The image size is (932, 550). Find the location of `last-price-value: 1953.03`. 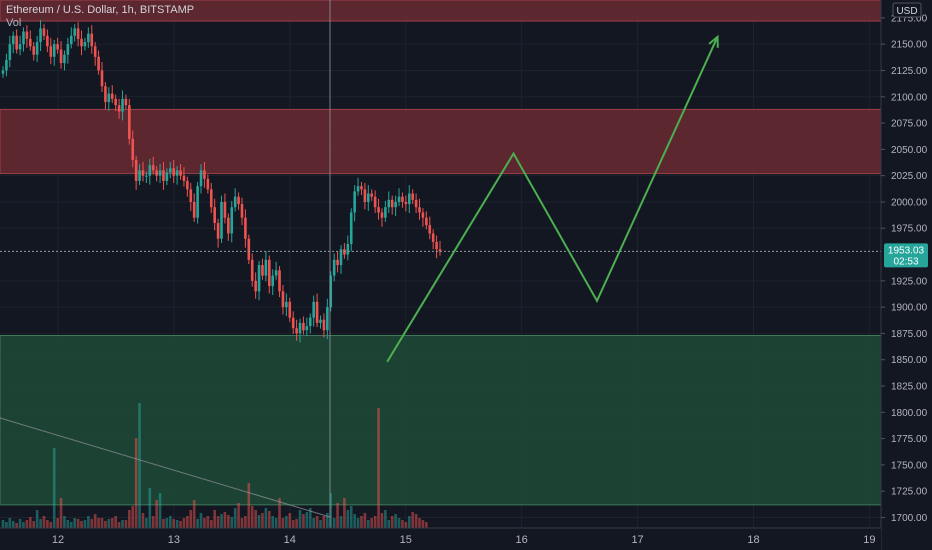

last-price-value: 1953.03 is located at coordinates (906, 250).